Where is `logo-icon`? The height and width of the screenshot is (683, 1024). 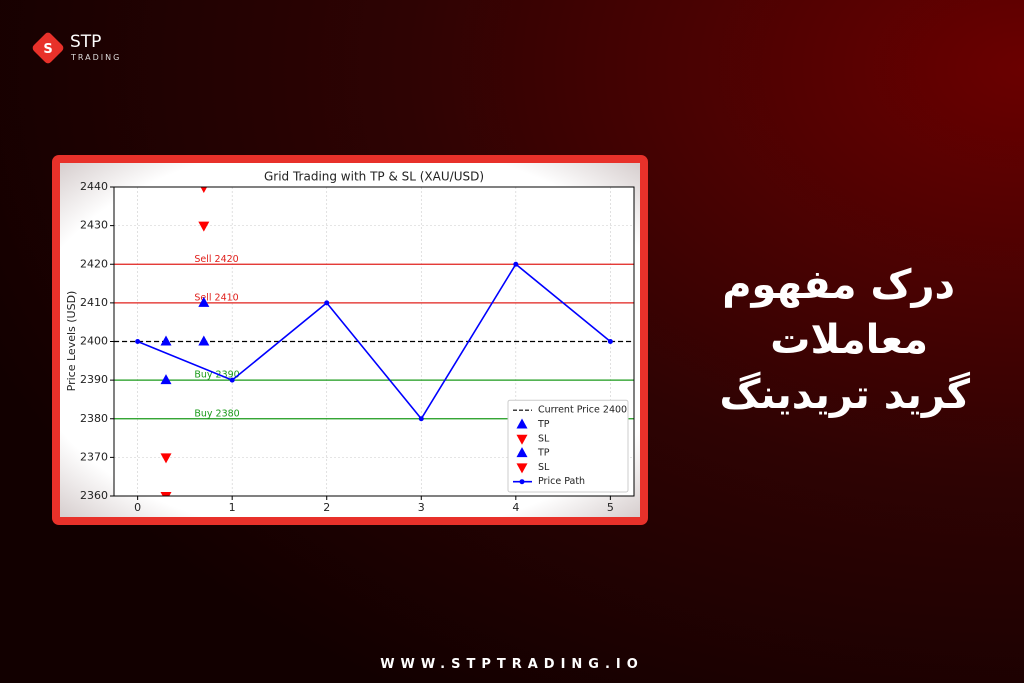
logo-icon is located at coordinates (48, 48).